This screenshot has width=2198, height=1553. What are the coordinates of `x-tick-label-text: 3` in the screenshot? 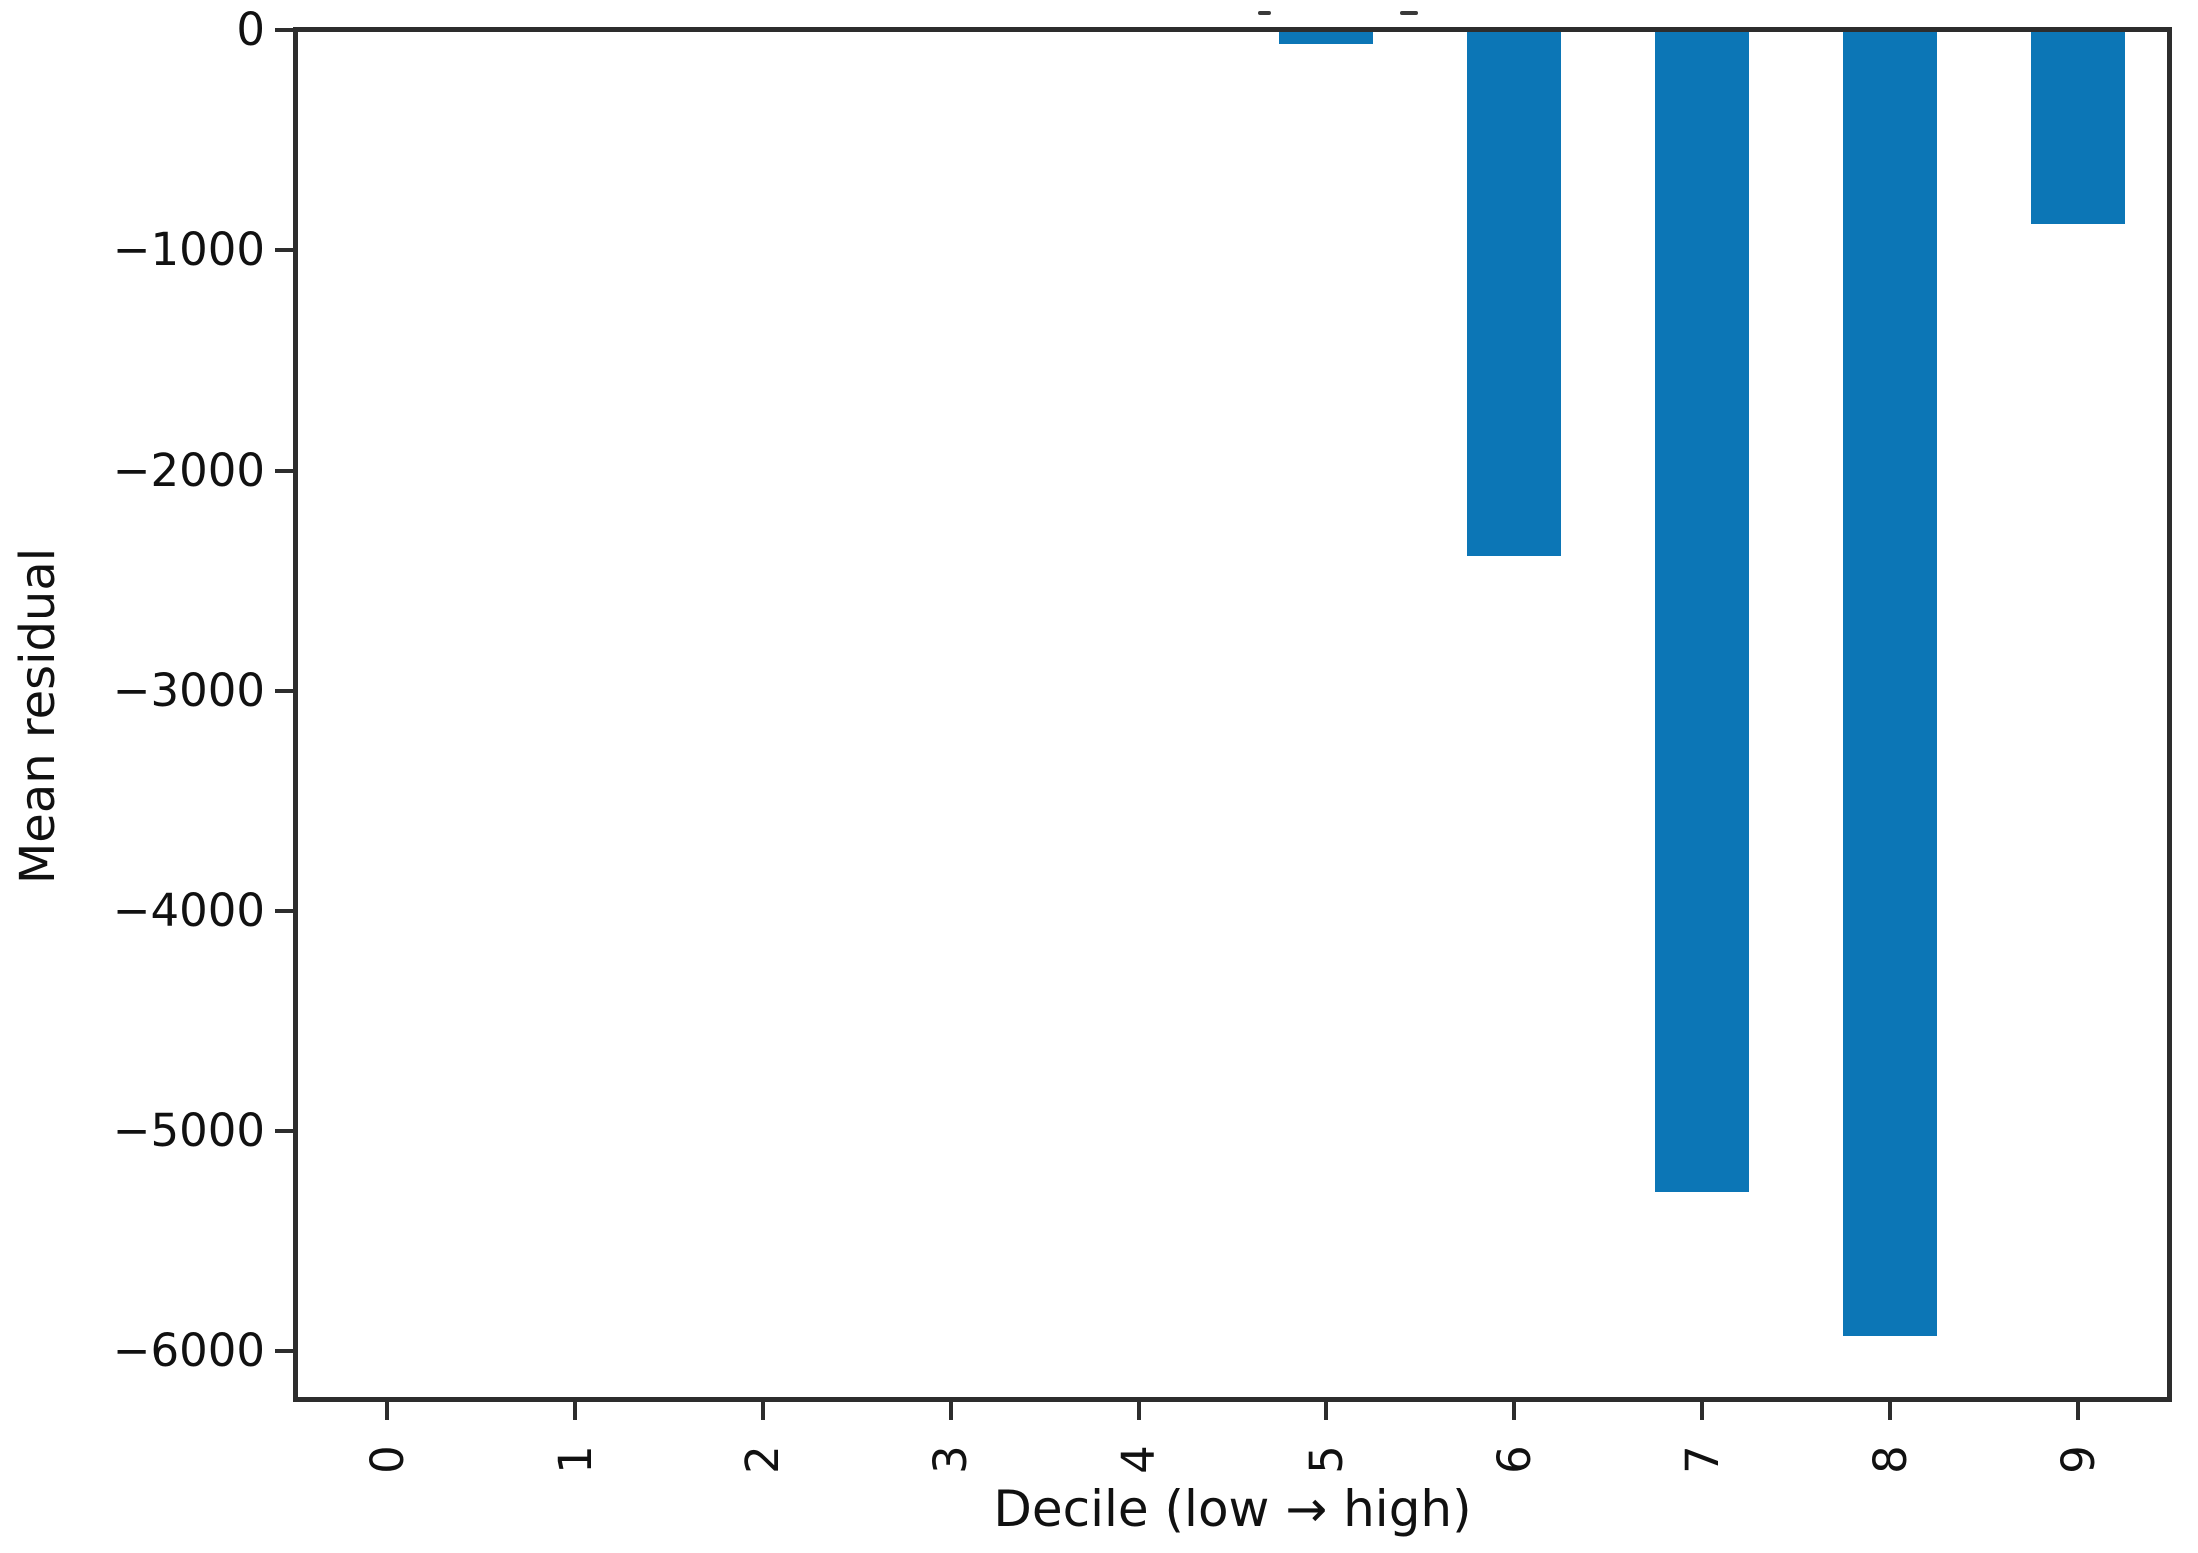 It's located at (951, 1459).